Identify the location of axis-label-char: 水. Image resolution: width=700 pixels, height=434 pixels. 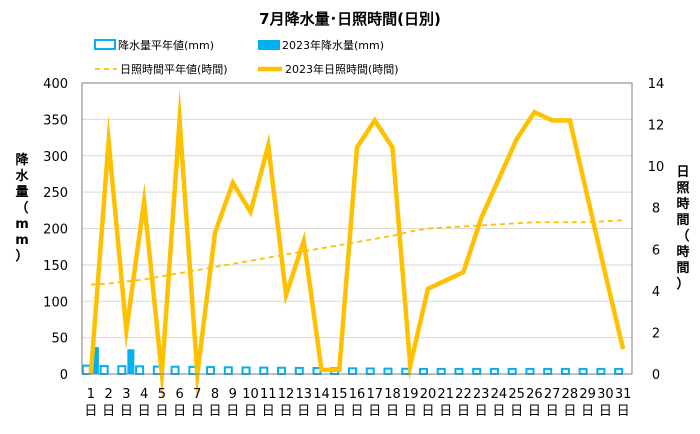
(22, 176).